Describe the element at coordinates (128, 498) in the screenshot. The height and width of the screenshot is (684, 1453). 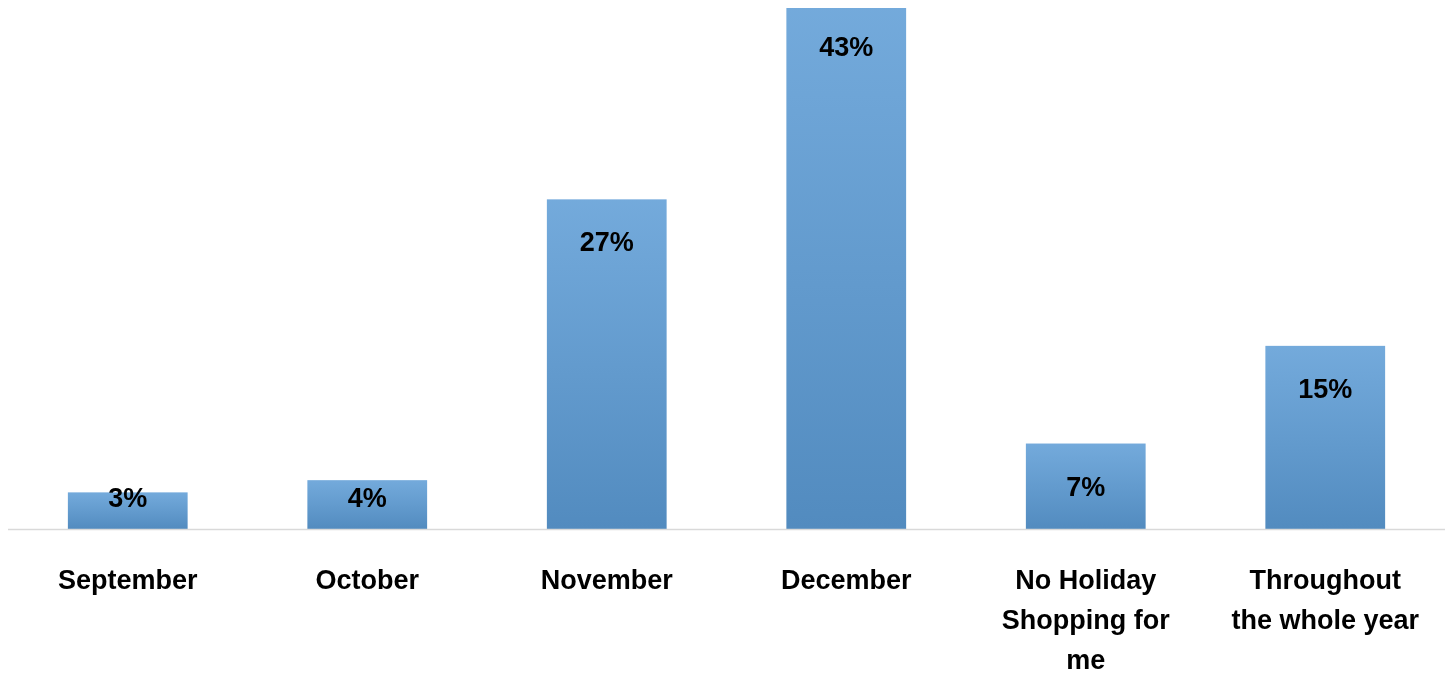
I see `data-label: 3%` at that location.